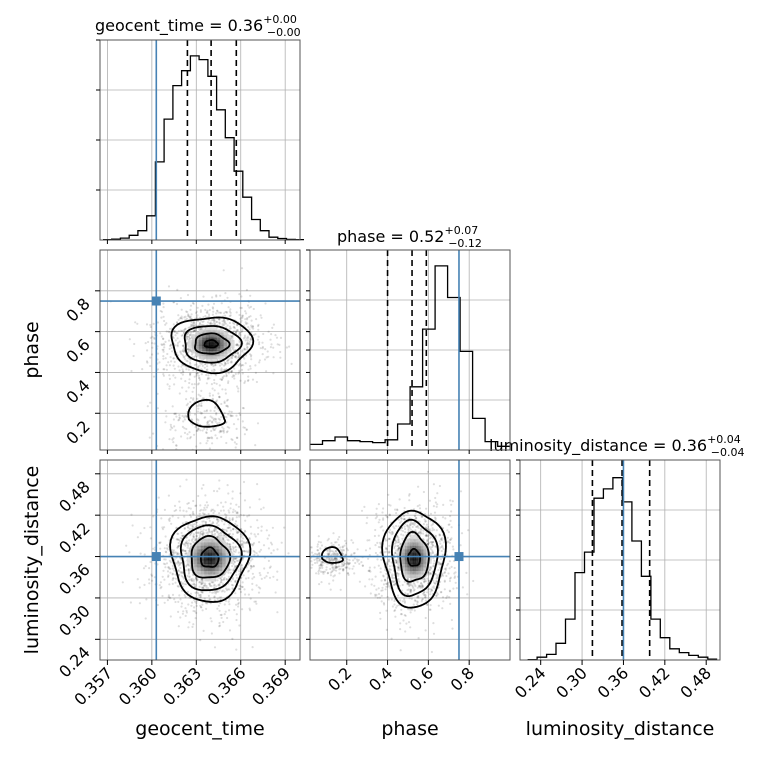 The image size is (760, 760). Describe the element at coordinates (339, 678) in the screenshot. I see `xtick-phase-0.2: 0.2` at that location.